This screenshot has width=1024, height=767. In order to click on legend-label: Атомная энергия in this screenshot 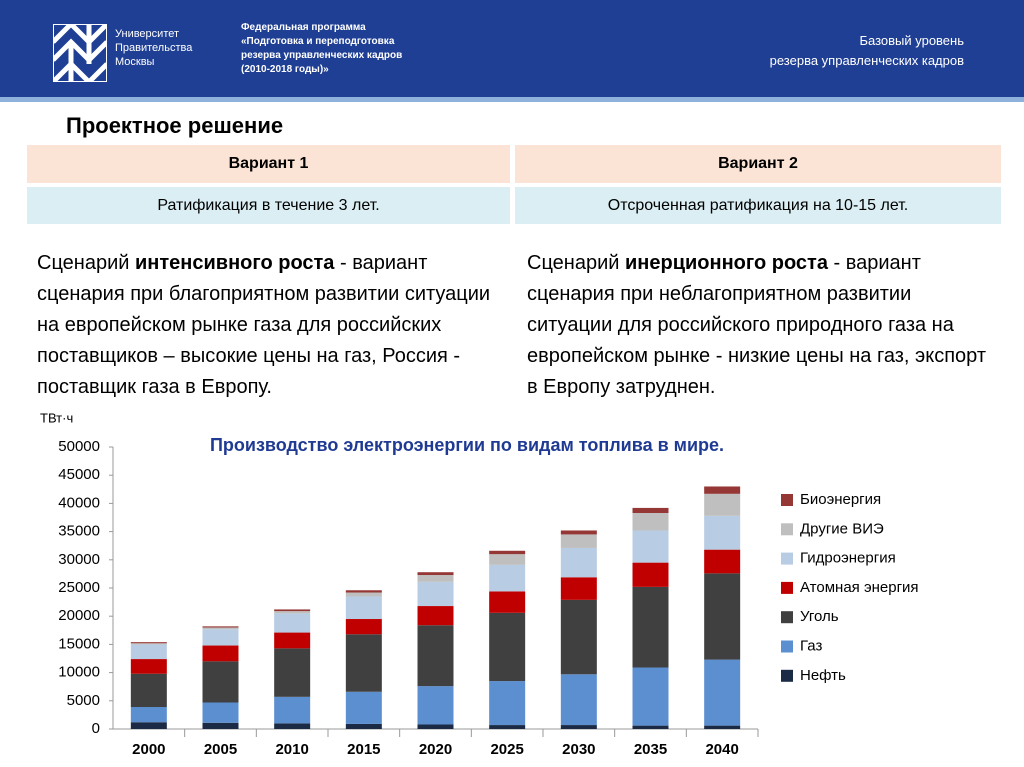, I will do `click(859, 587)`.